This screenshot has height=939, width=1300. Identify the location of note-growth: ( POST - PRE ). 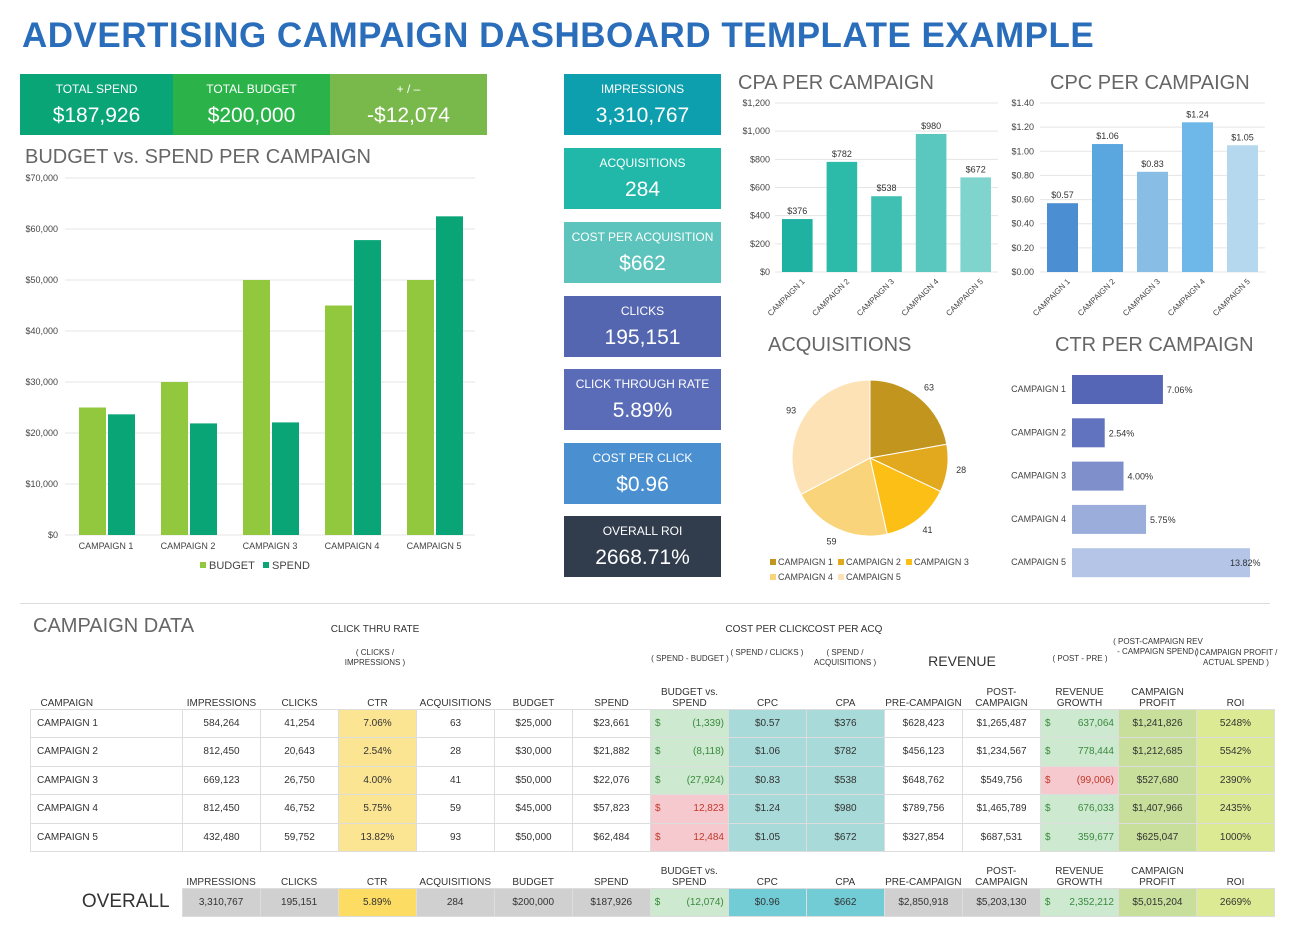
(1080, 658).